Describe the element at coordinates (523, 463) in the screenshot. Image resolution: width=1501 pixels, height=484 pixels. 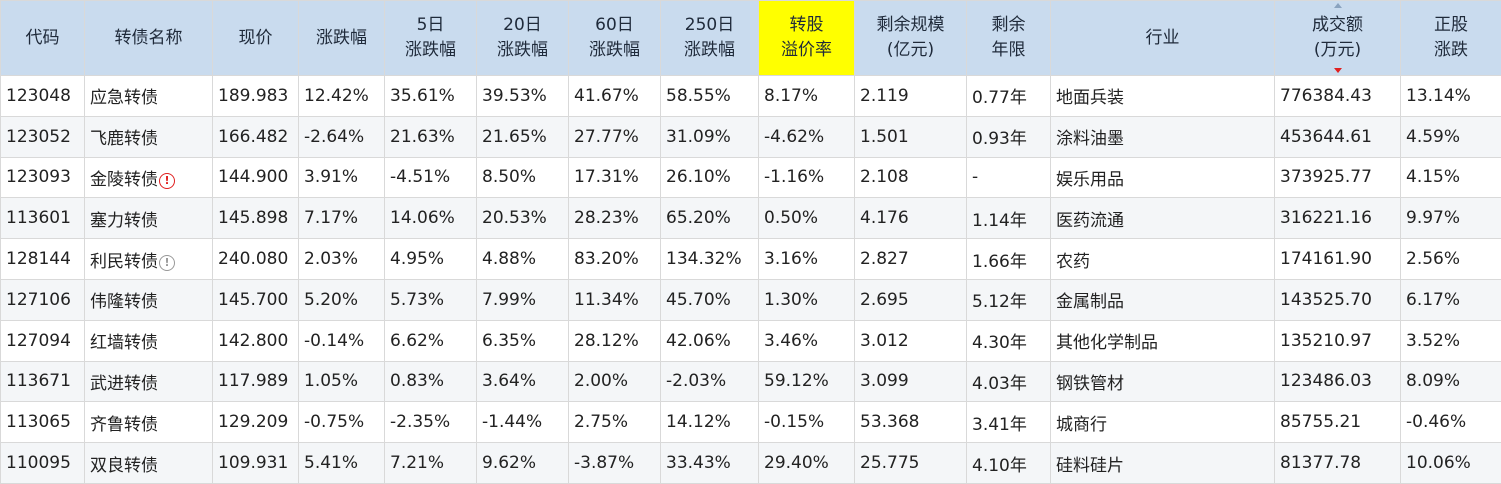
I see `cell-d20: 9.62%` at that location.